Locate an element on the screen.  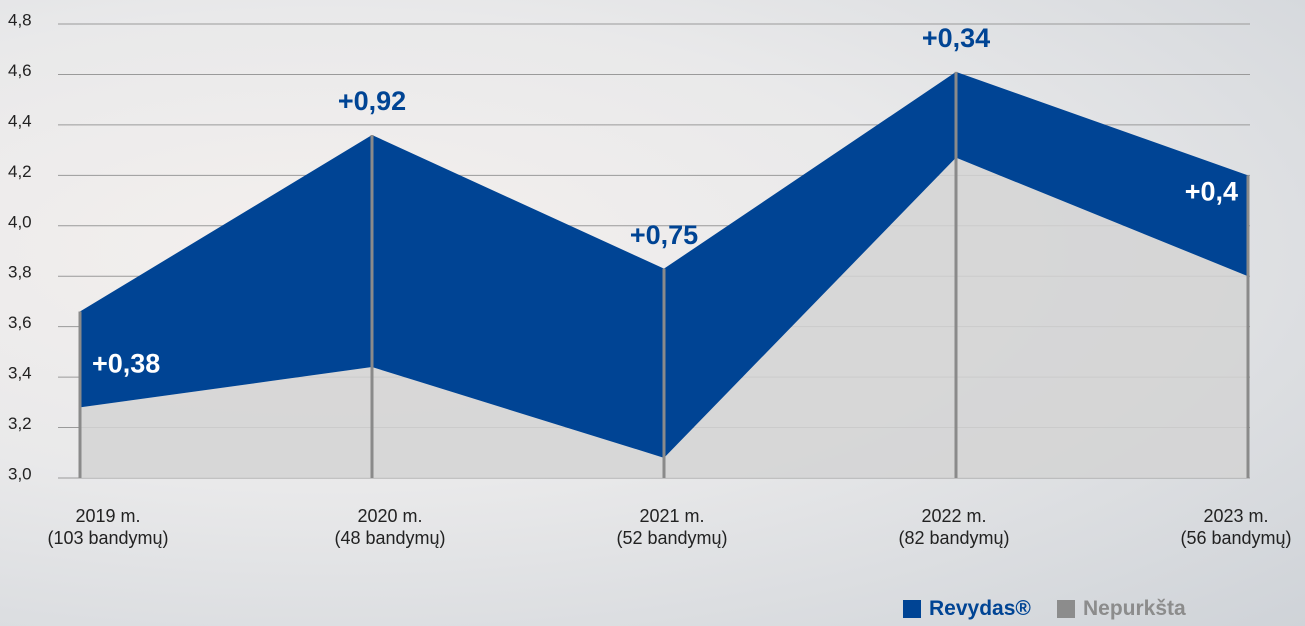
value-label: +0,92 is located at coordinates (372, 101).